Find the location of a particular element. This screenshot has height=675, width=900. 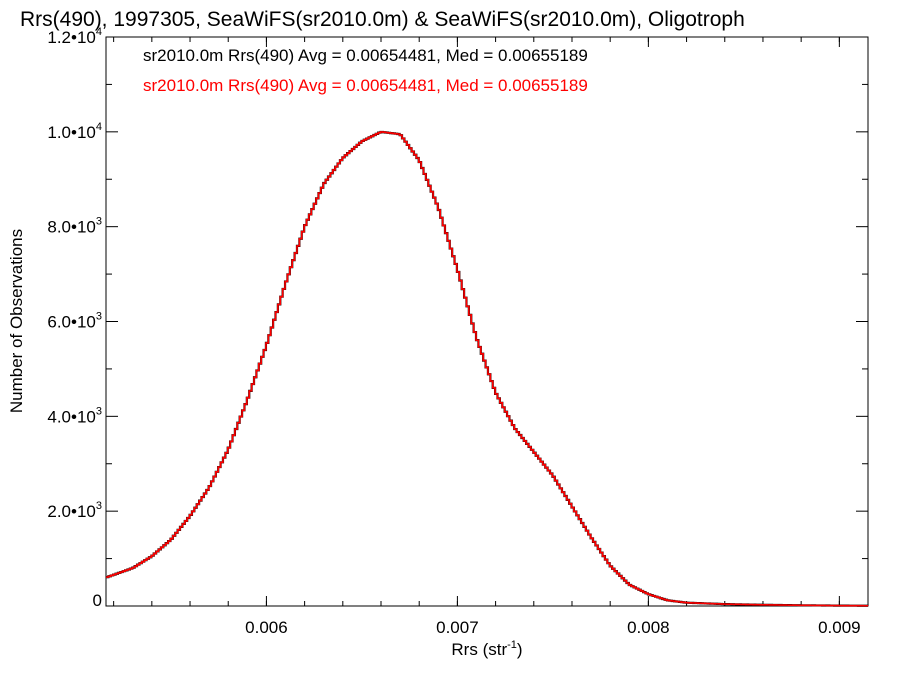

y-tick-mantissa: 0 is located at coordinates (97, 600).